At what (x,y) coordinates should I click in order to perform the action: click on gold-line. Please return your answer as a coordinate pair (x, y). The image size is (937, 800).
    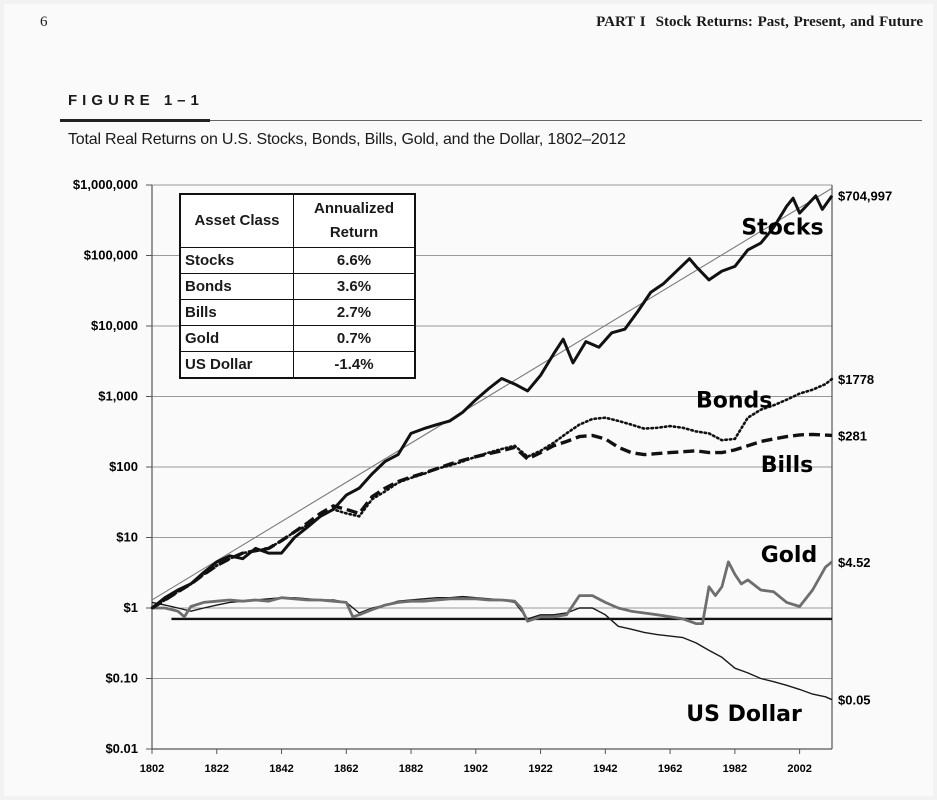
    Looking at the image, I should click on (492, 592).